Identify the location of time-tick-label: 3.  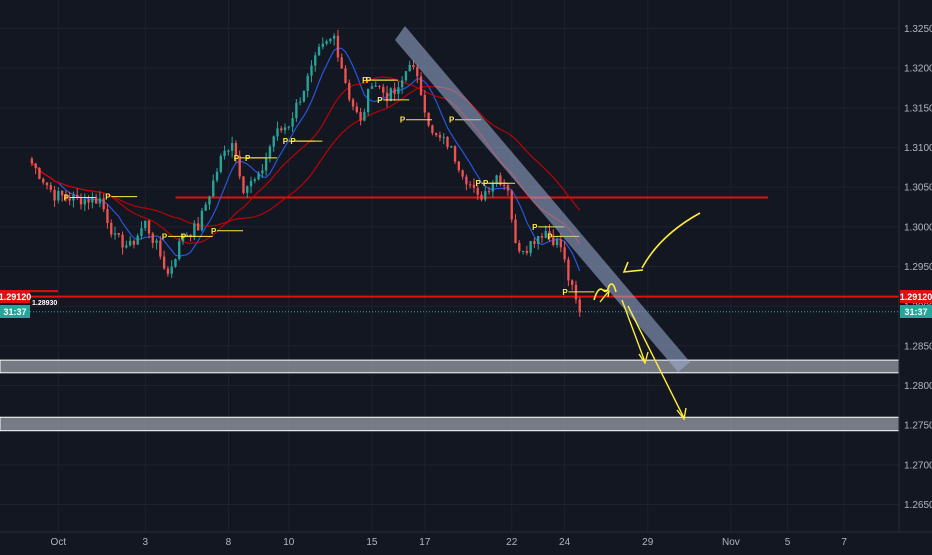
(145, 542).